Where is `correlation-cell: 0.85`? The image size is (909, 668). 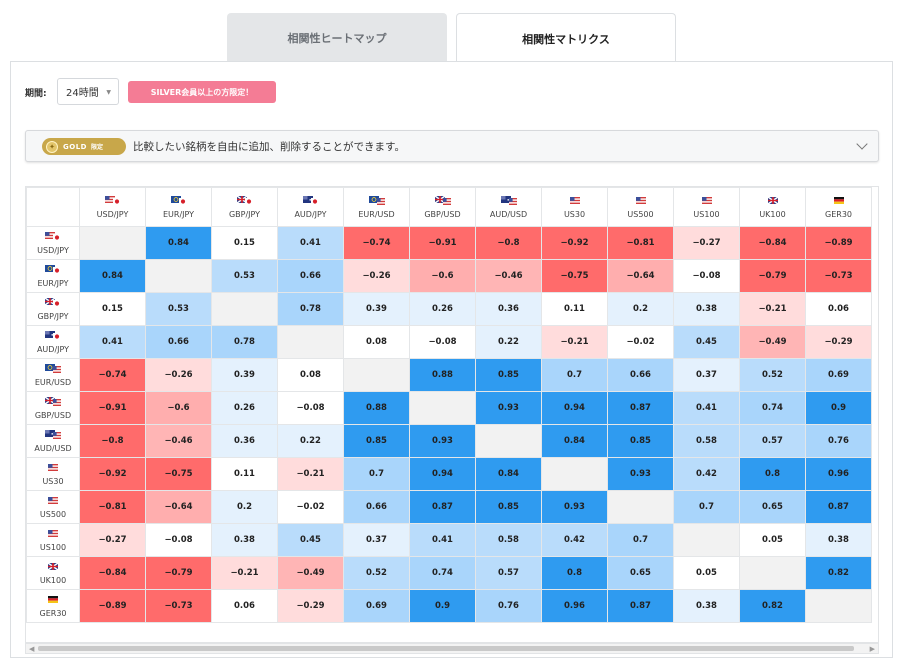
correlation-cell: 0.85 is located at coordinates (508, 507).